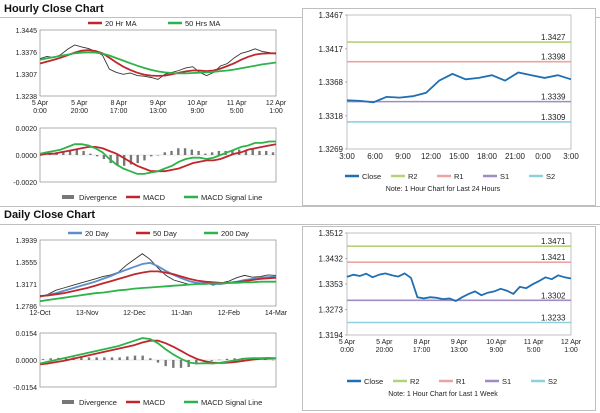  I want to click on y-tick-label: 0.0020, so click(27, 129).